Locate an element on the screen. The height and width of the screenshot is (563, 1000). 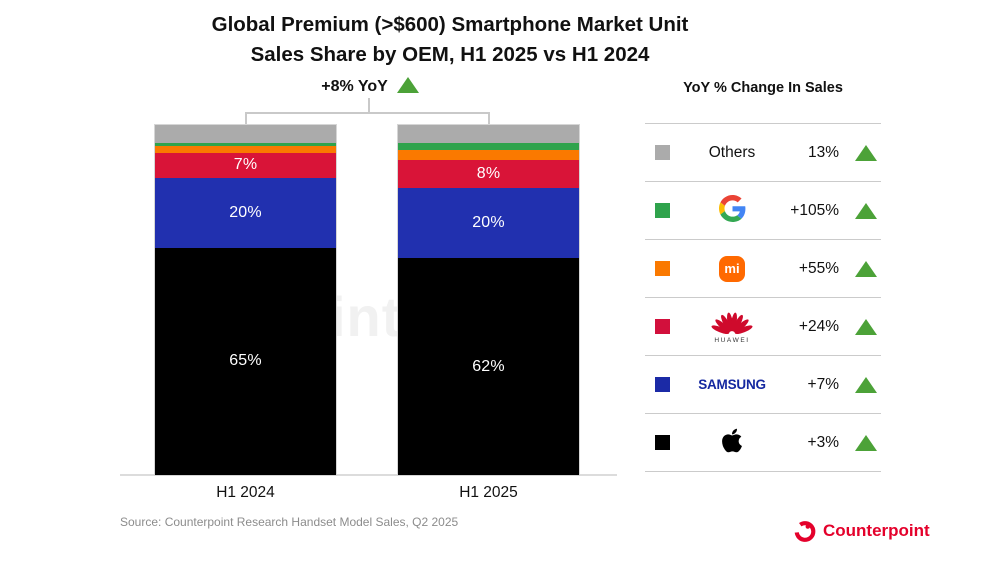
others-yoy-value: 13% is located at coordinates (823, 152).